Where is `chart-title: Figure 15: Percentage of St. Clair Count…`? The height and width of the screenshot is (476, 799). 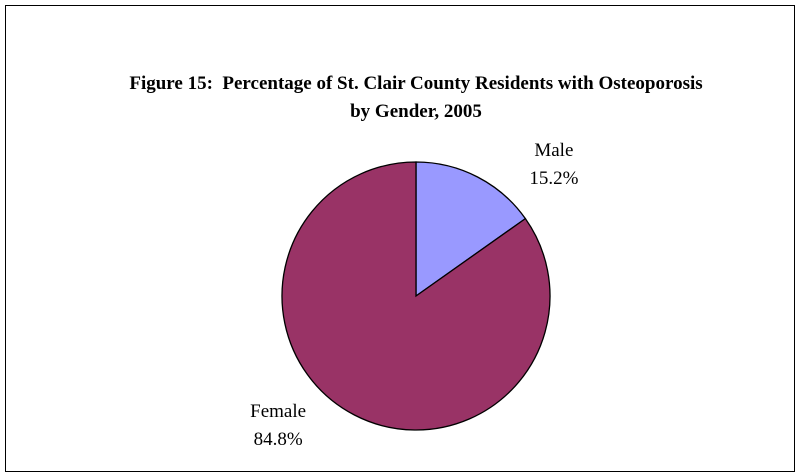
chart-title: Figure 15: Percentage of St. Clair Count… is located at coordinates (418, 97).